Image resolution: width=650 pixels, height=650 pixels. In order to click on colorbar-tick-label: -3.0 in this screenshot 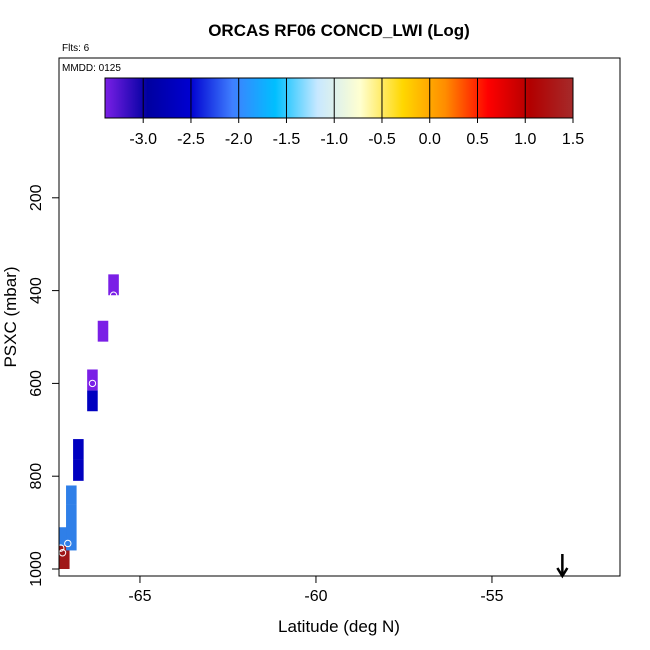, I will do `click(143, 139)`.